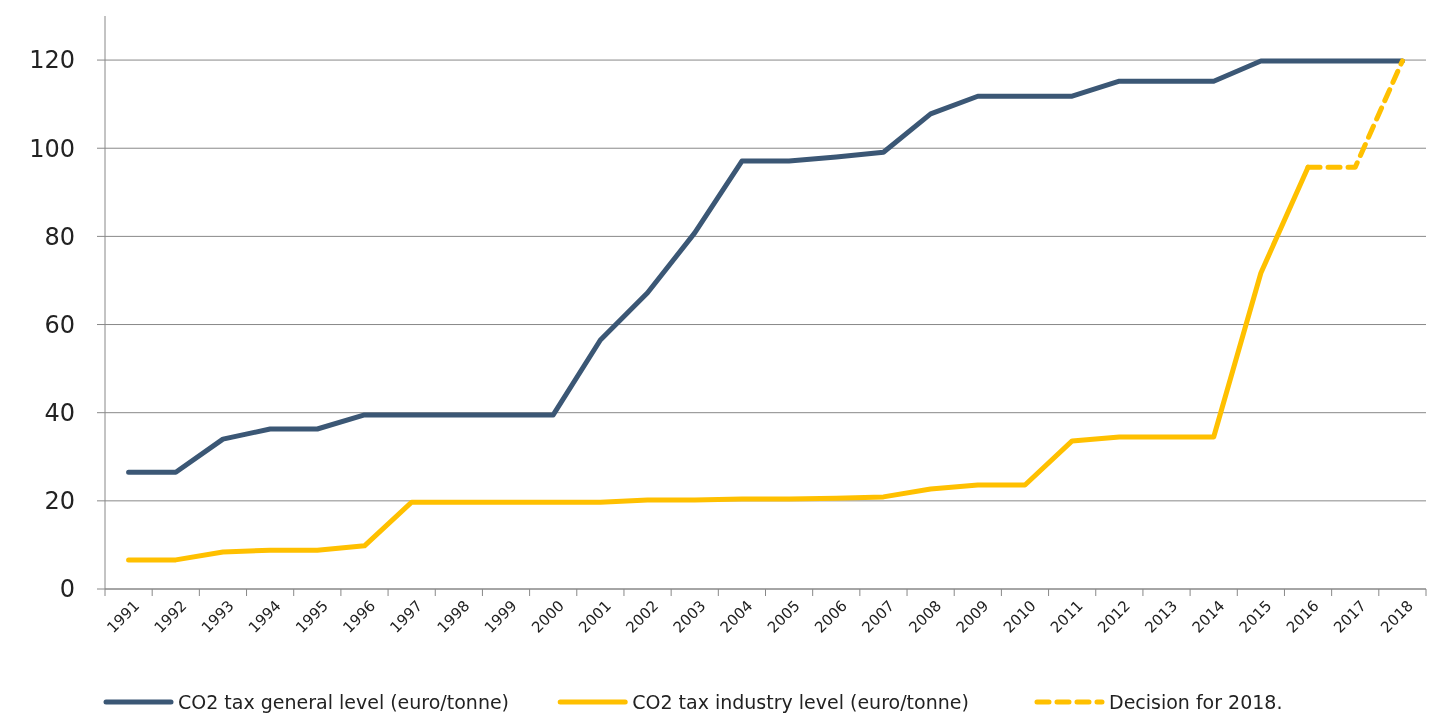 The height and width of the screenshot is (722, 1442). What do you see at coordinates (59, 324) in the screenshot?
I see `y-tick-label: 60` at bounding box center [59, 324].